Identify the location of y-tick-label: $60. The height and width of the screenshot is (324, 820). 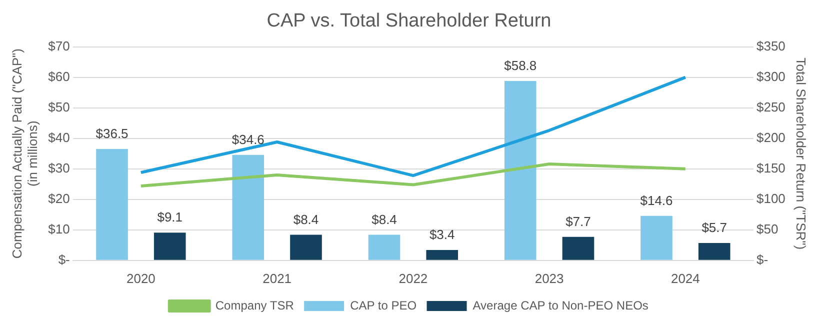
(59, 76).